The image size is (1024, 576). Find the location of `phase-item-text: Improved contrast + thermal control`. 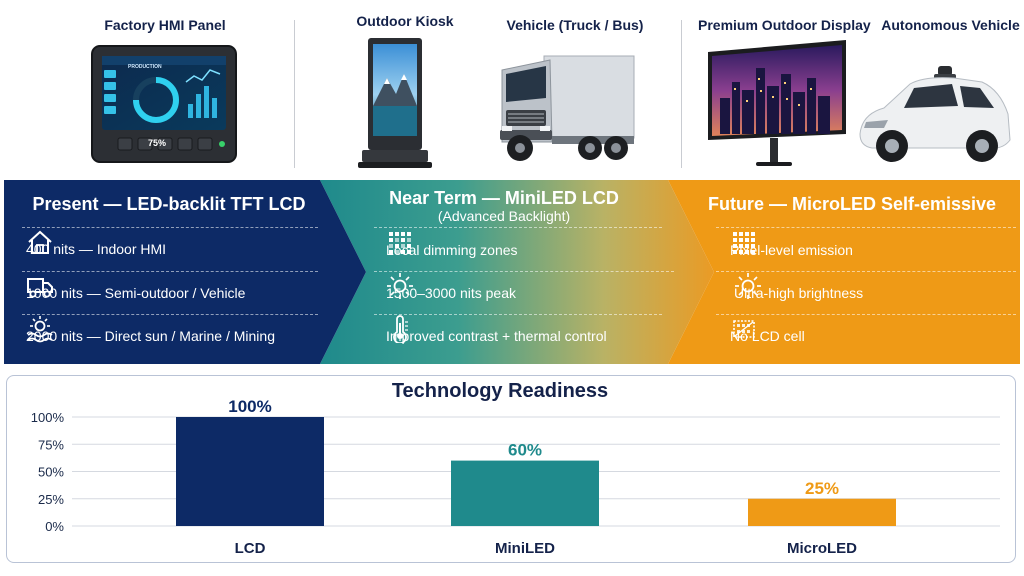

phase-item-text: Improved contrast + thermal control is located at coordinates (496, 336).